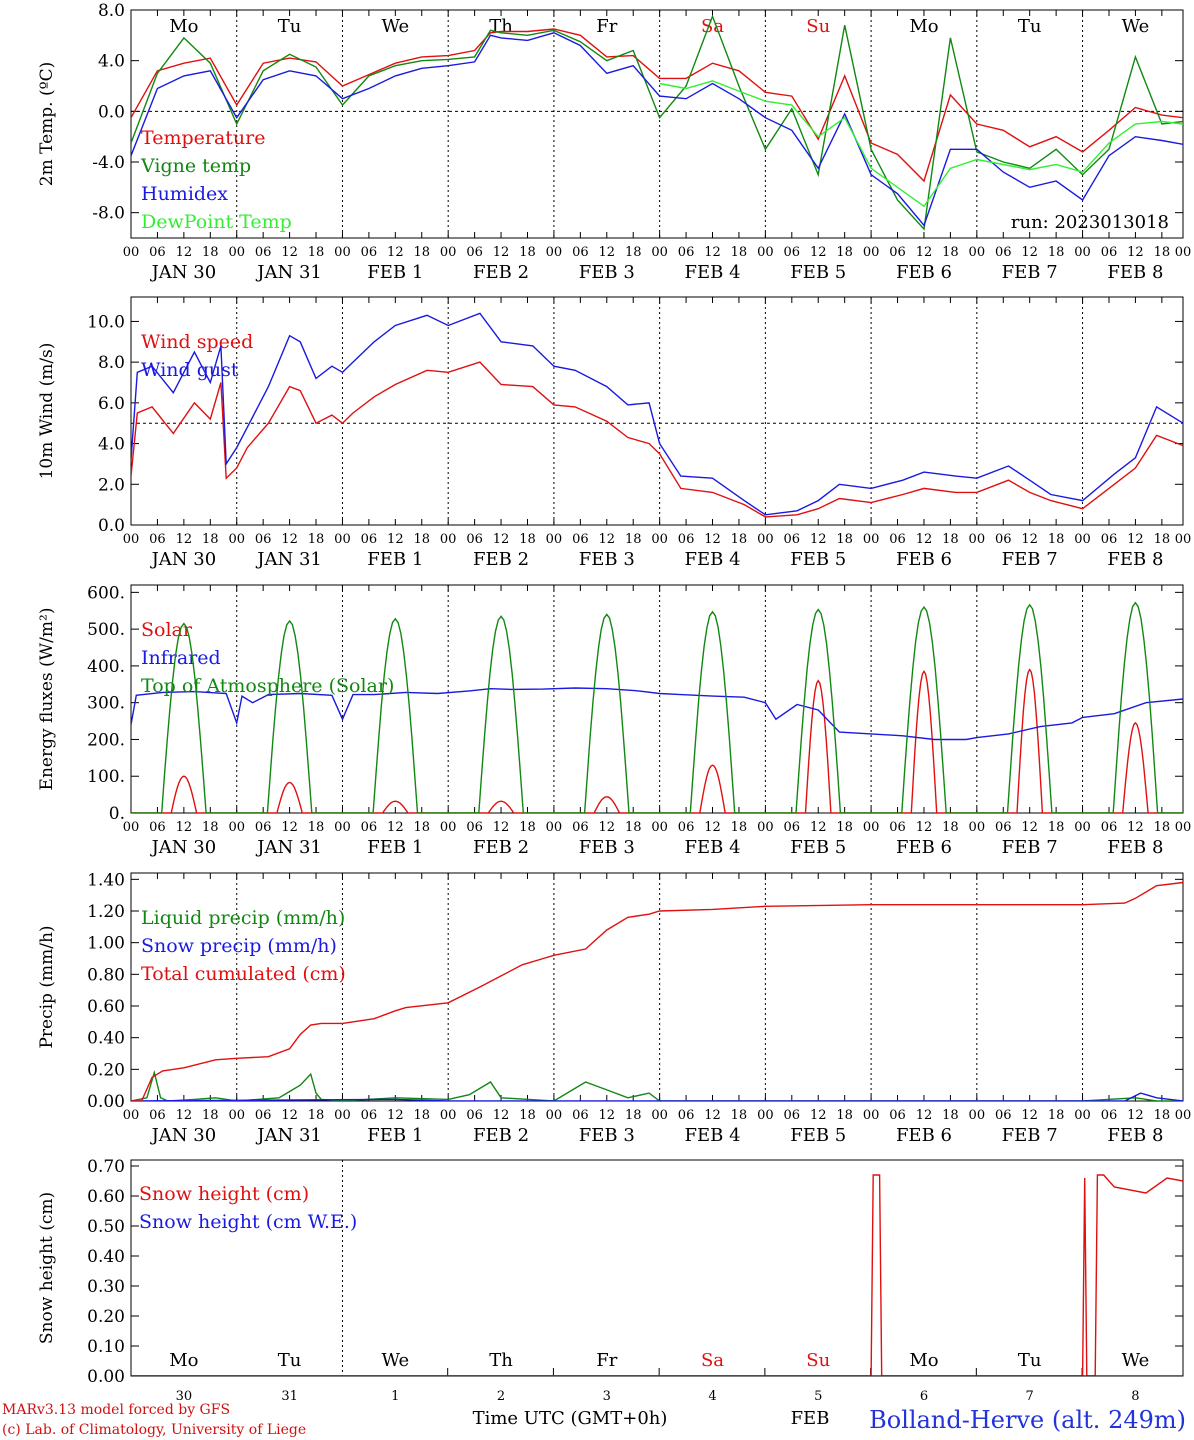  Describe the element at coordinates (570, 1418) in the screenshot. I see `x-axis-label: Time UTC (GMT+0h)` at that location.